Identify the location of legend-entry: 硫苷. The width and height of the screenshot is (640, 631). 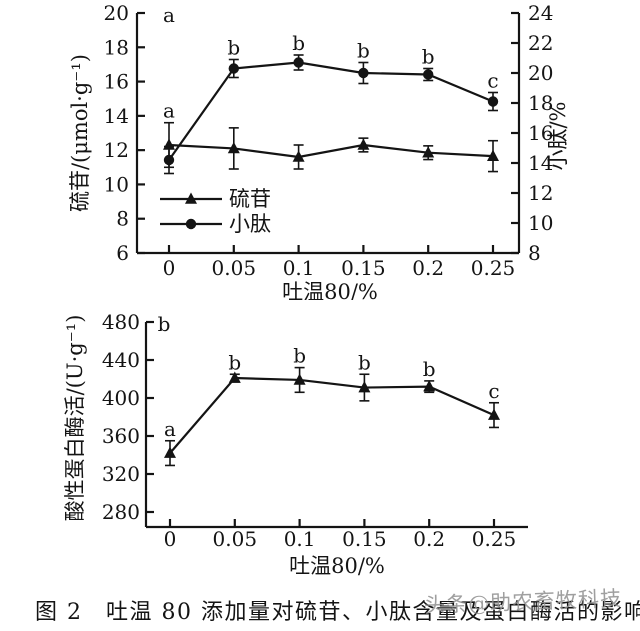
(215, 199).